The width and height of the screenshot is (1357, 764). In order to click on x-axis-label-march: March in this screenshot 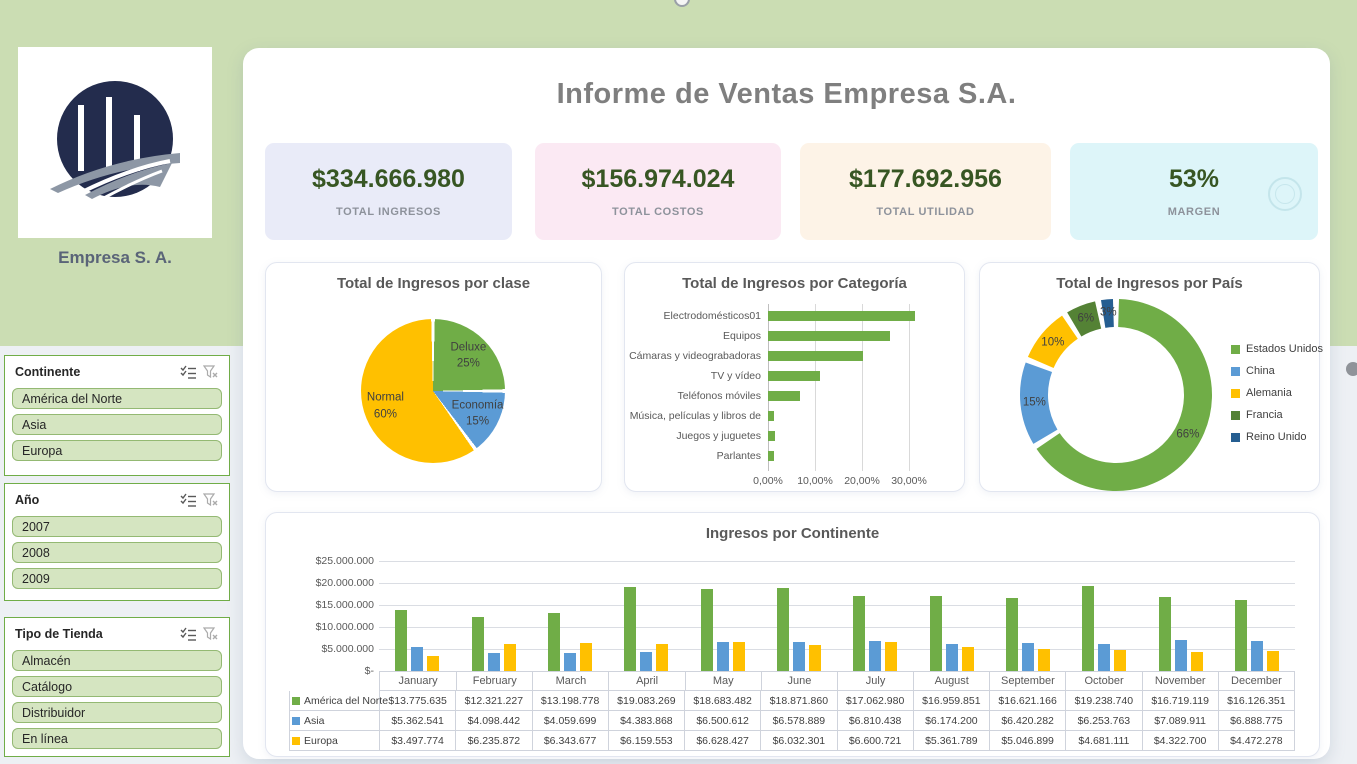, I will do `click(570, 681)`.